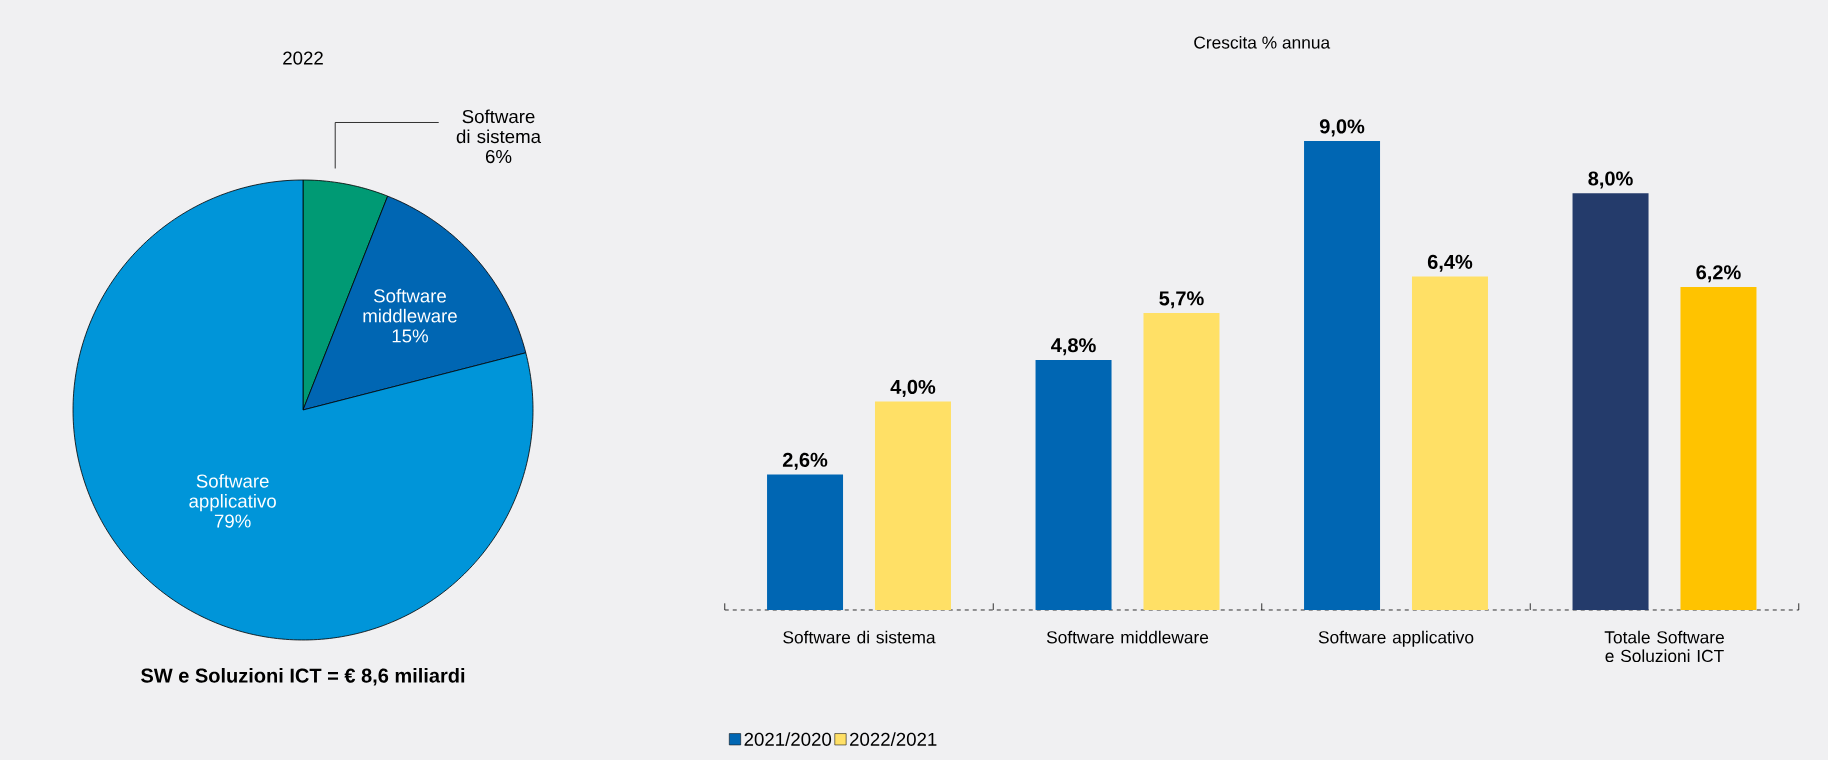  What do you see at coordinates (913, 388) in the screenshot?
I see `data-label: 4,0%` at bounding box center [913, 388].